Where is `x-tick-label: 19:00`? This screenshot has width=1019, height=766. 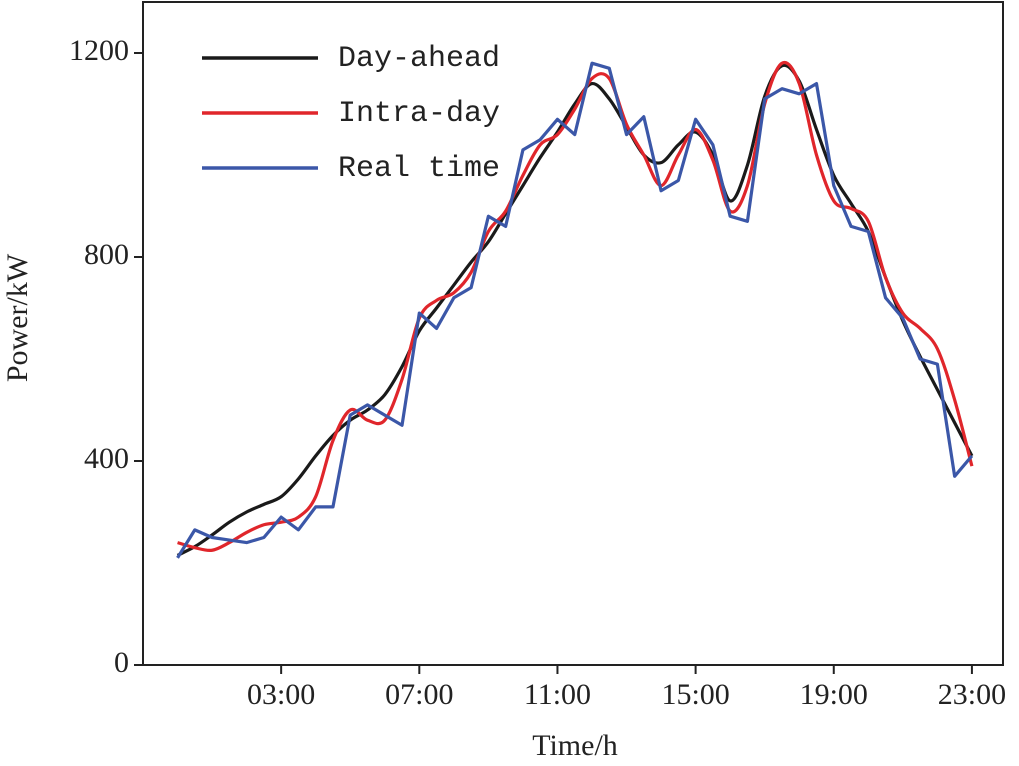 x-tick-label: 19:00 is located at coordinates (834, 694).